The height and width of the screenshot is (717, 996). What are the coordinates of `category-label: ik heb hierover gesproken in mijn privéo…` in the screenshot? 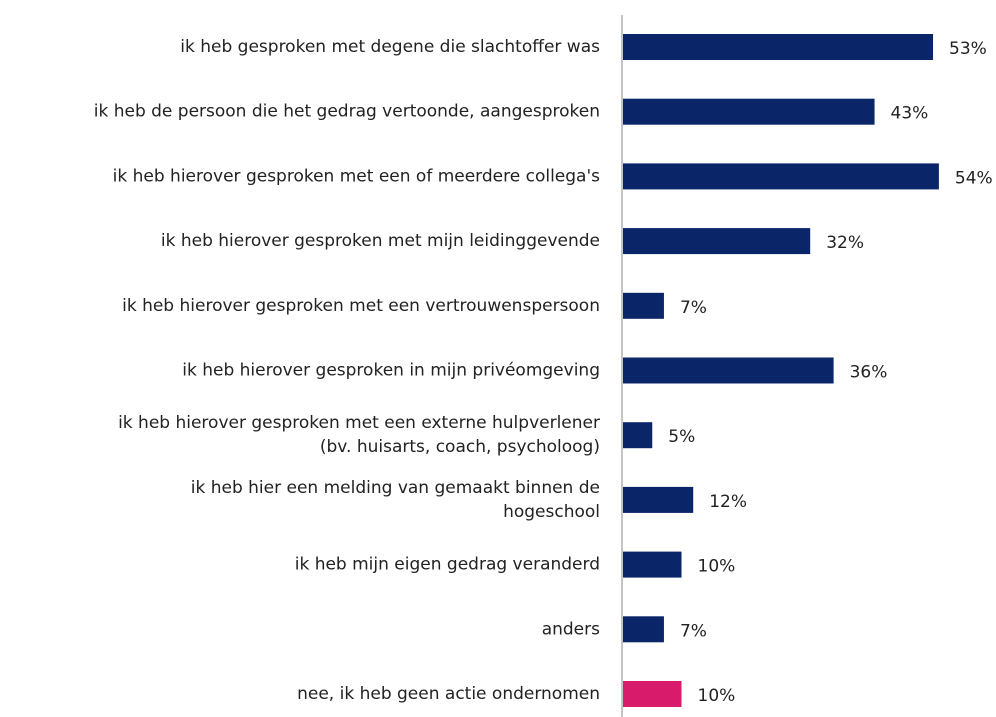 It's located at (391, 371).